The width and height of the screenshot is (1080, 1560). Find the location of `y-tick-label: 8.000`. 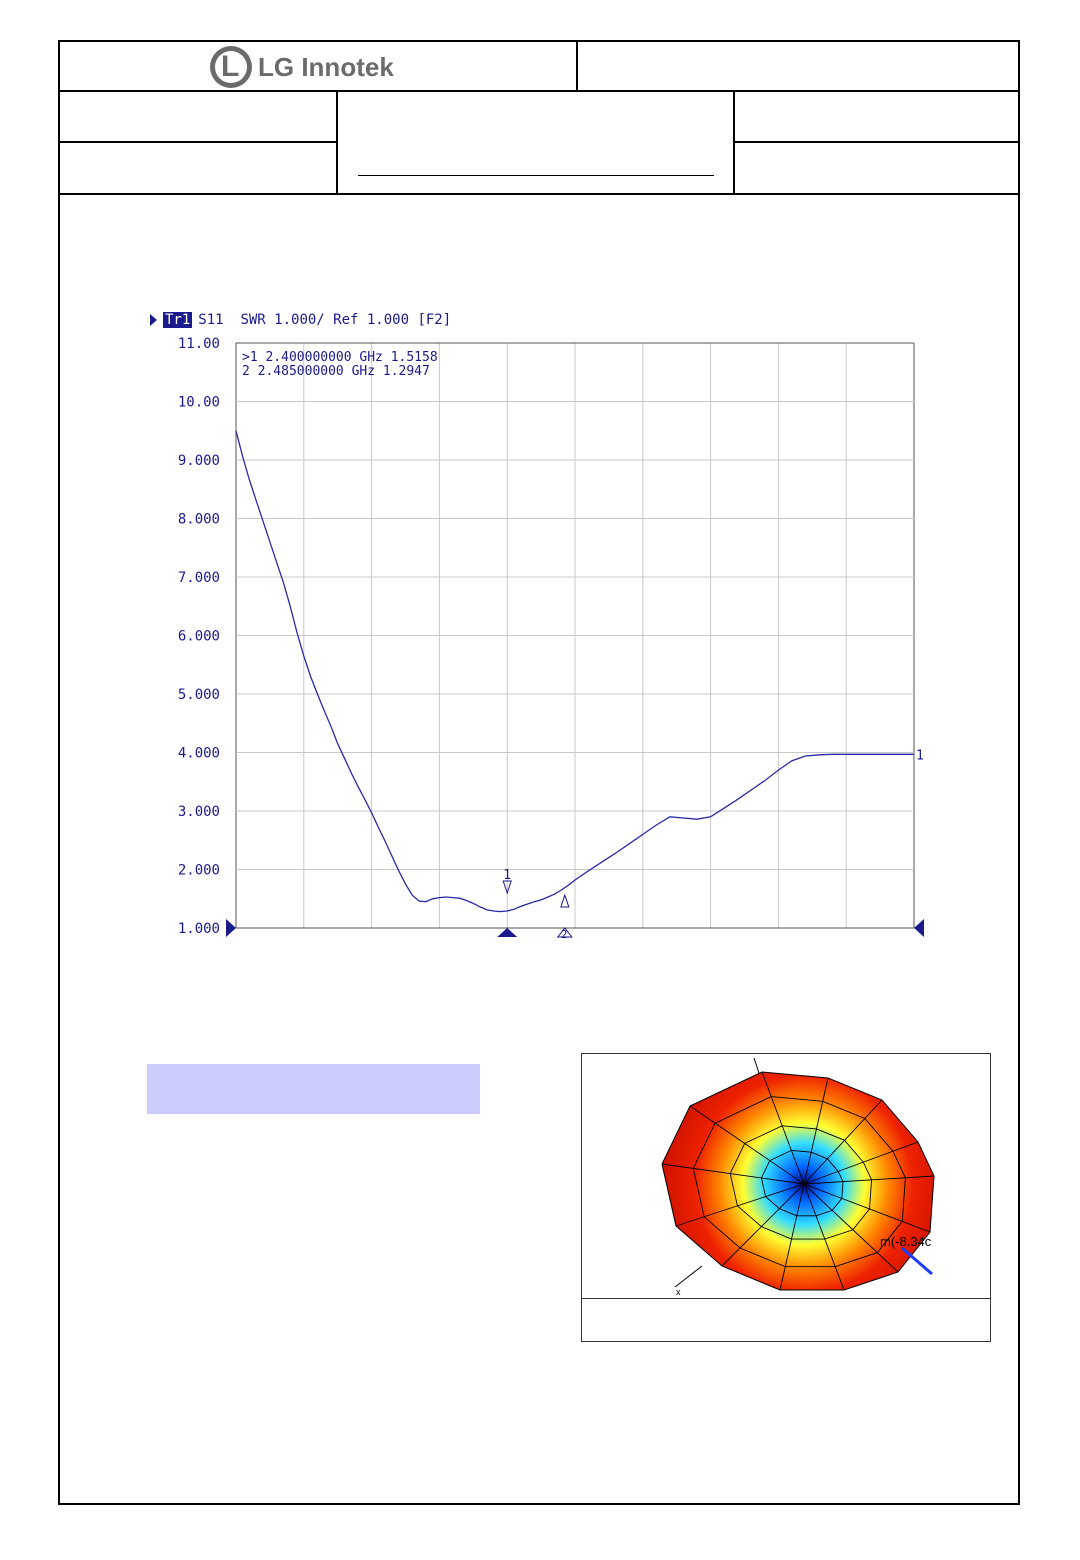

y-tick-label: 8.000 is located at coordinates (199, 520).